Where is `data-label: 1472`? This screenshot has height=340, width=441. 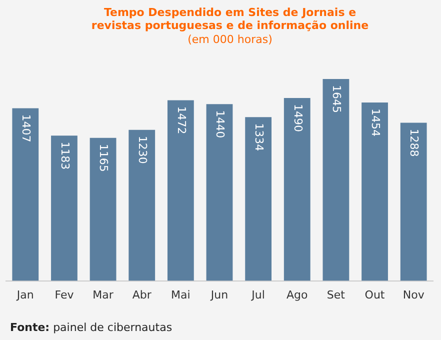
data-label: 1472 is located at coordinates (181, 120).